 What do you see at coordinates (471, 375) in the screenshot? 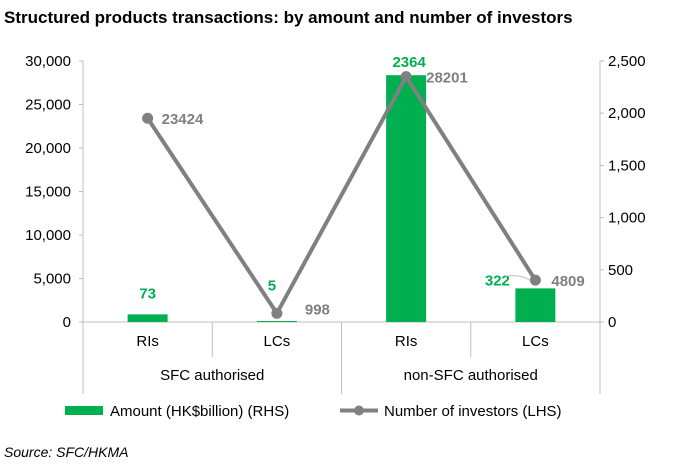
I see `group-label: non-SFC authorised` at bounding box center [471, 375].